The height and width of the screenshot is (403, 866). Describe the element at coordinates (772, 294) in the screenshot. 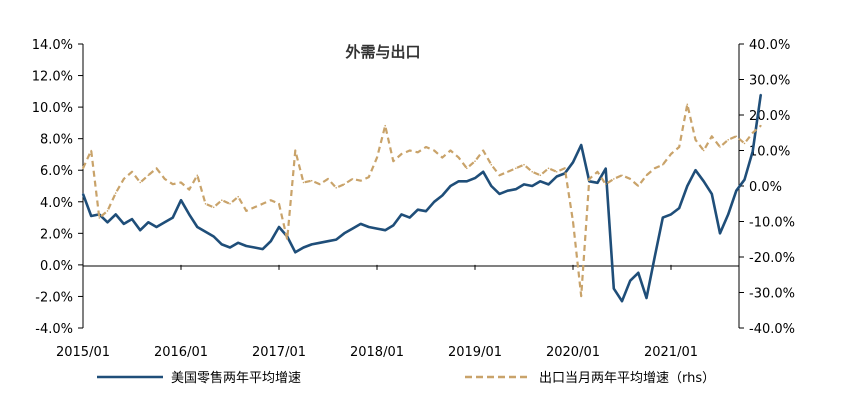

I see `right-tick-label: -30.0%` at that location.